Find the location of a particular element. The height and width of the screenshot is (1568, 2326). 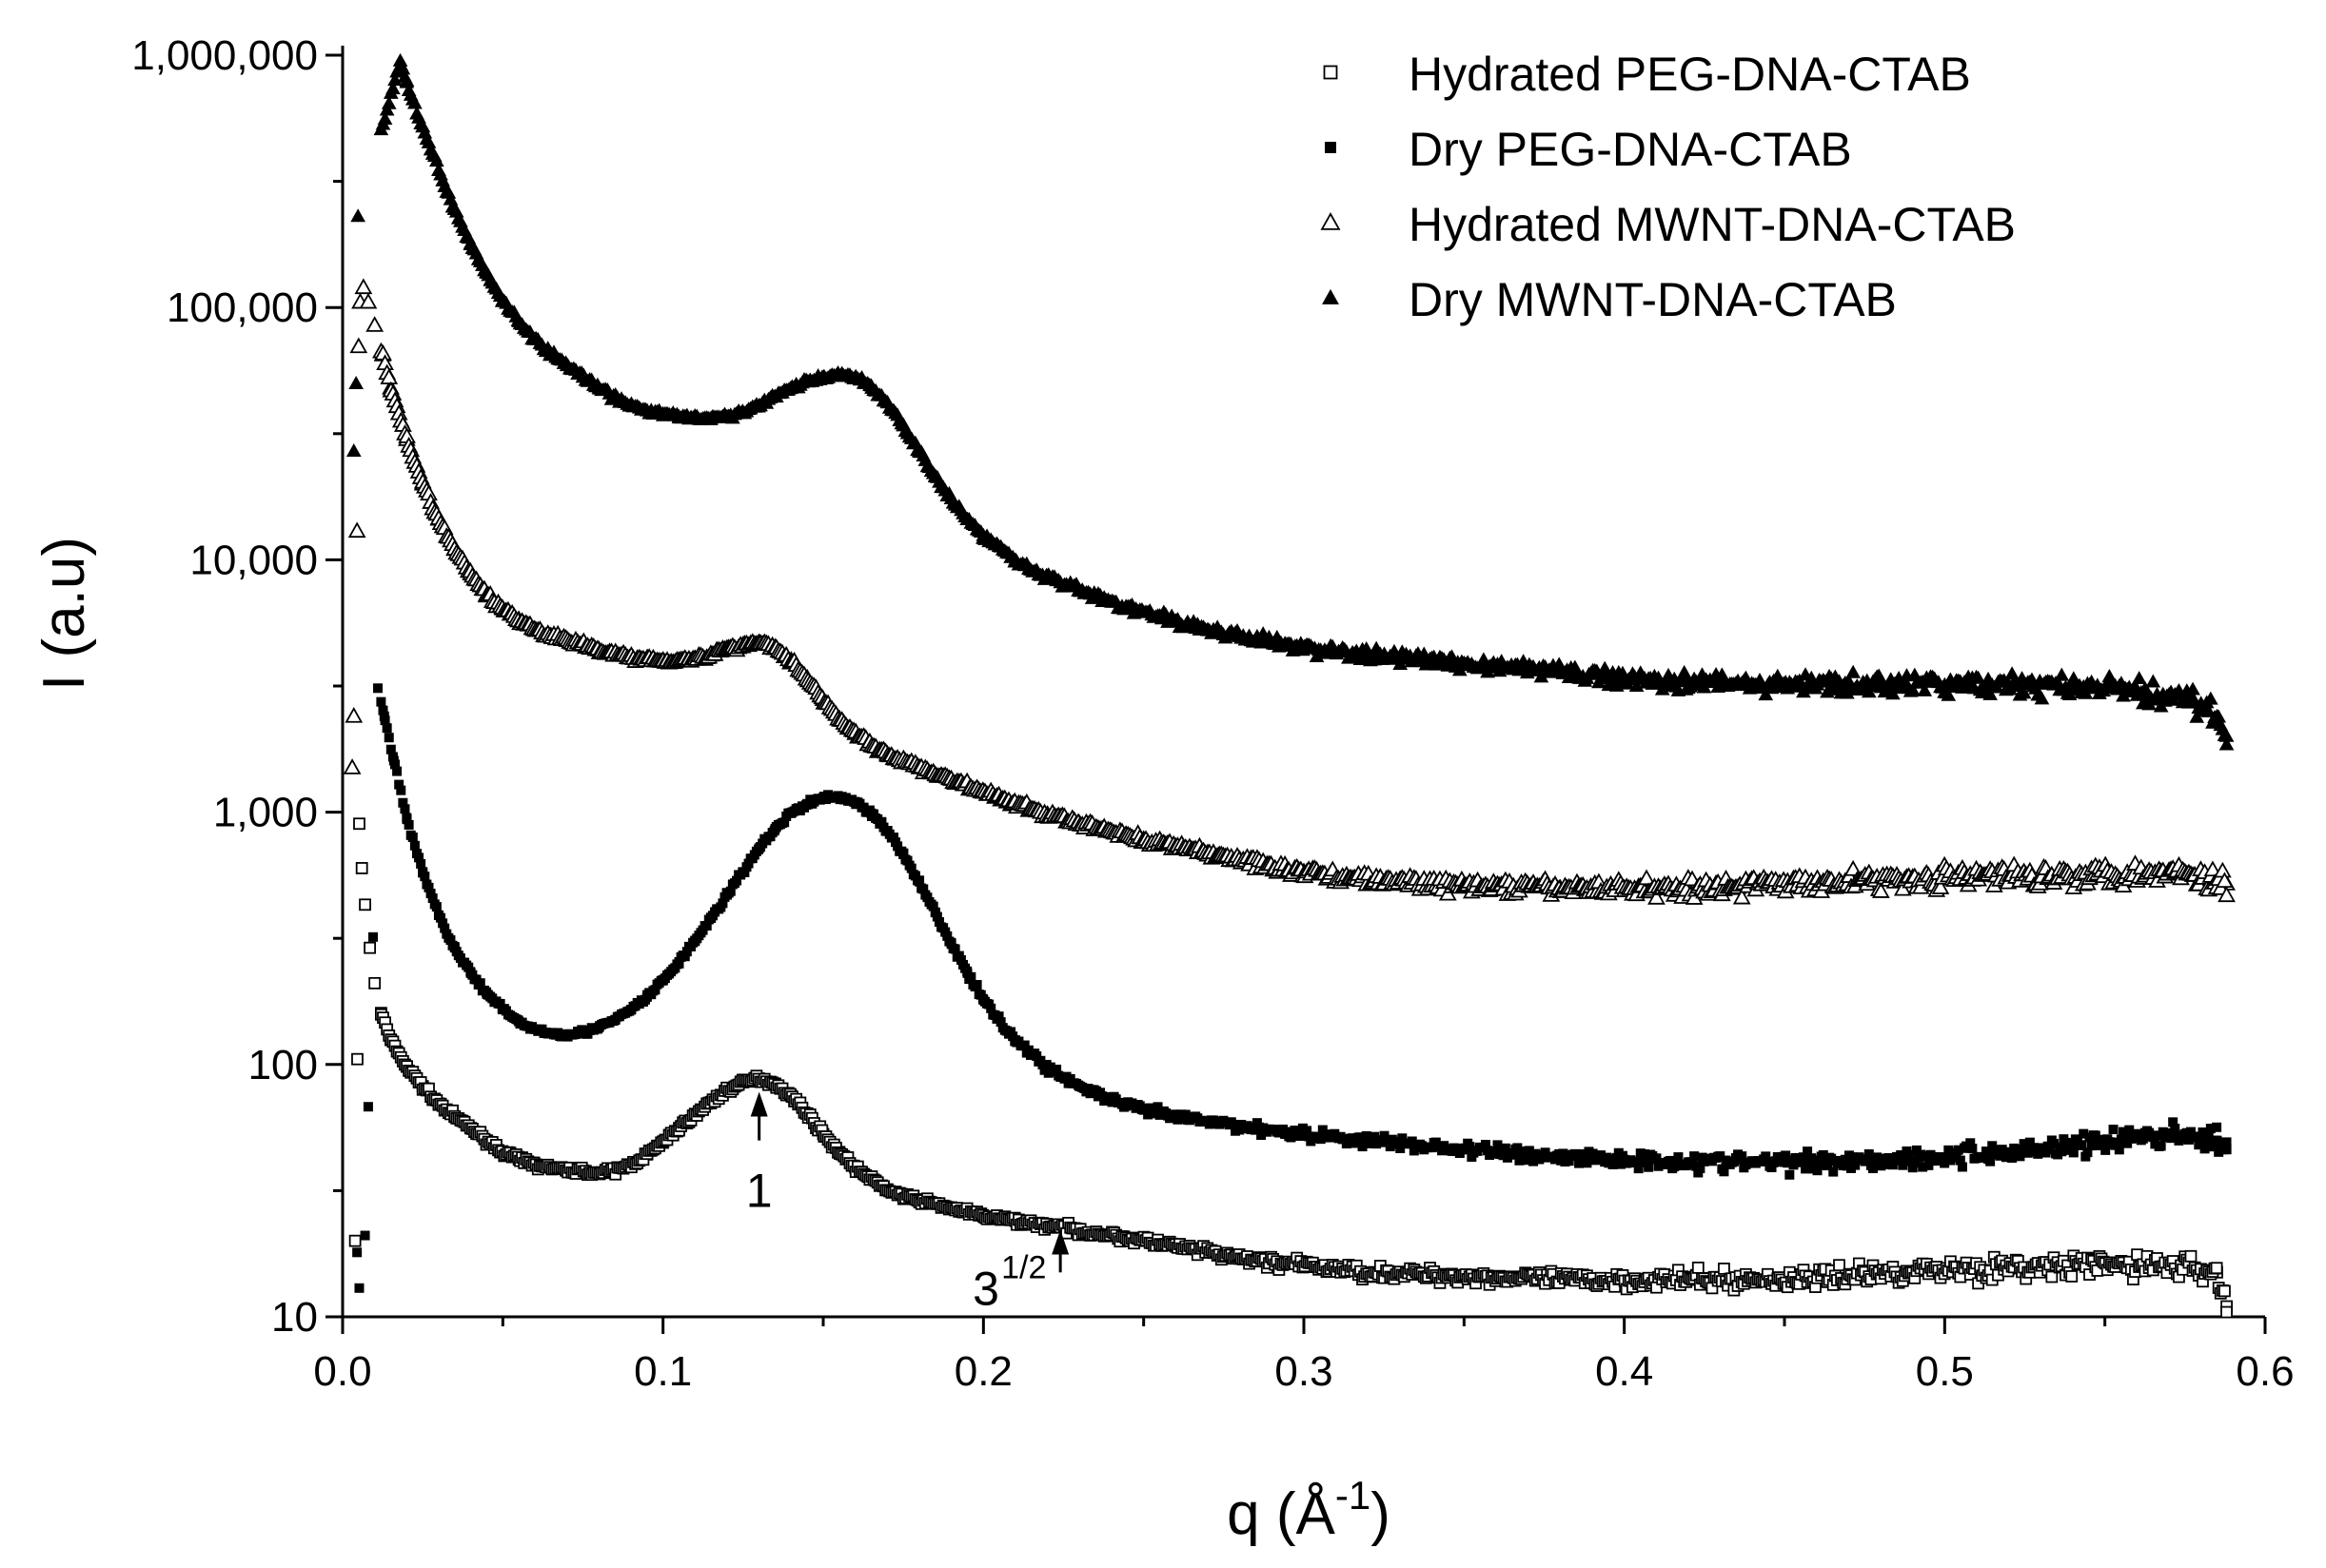

legend-item: Hydrated MWNT-DNA-CTAB is located at coordinates (1668, 224).